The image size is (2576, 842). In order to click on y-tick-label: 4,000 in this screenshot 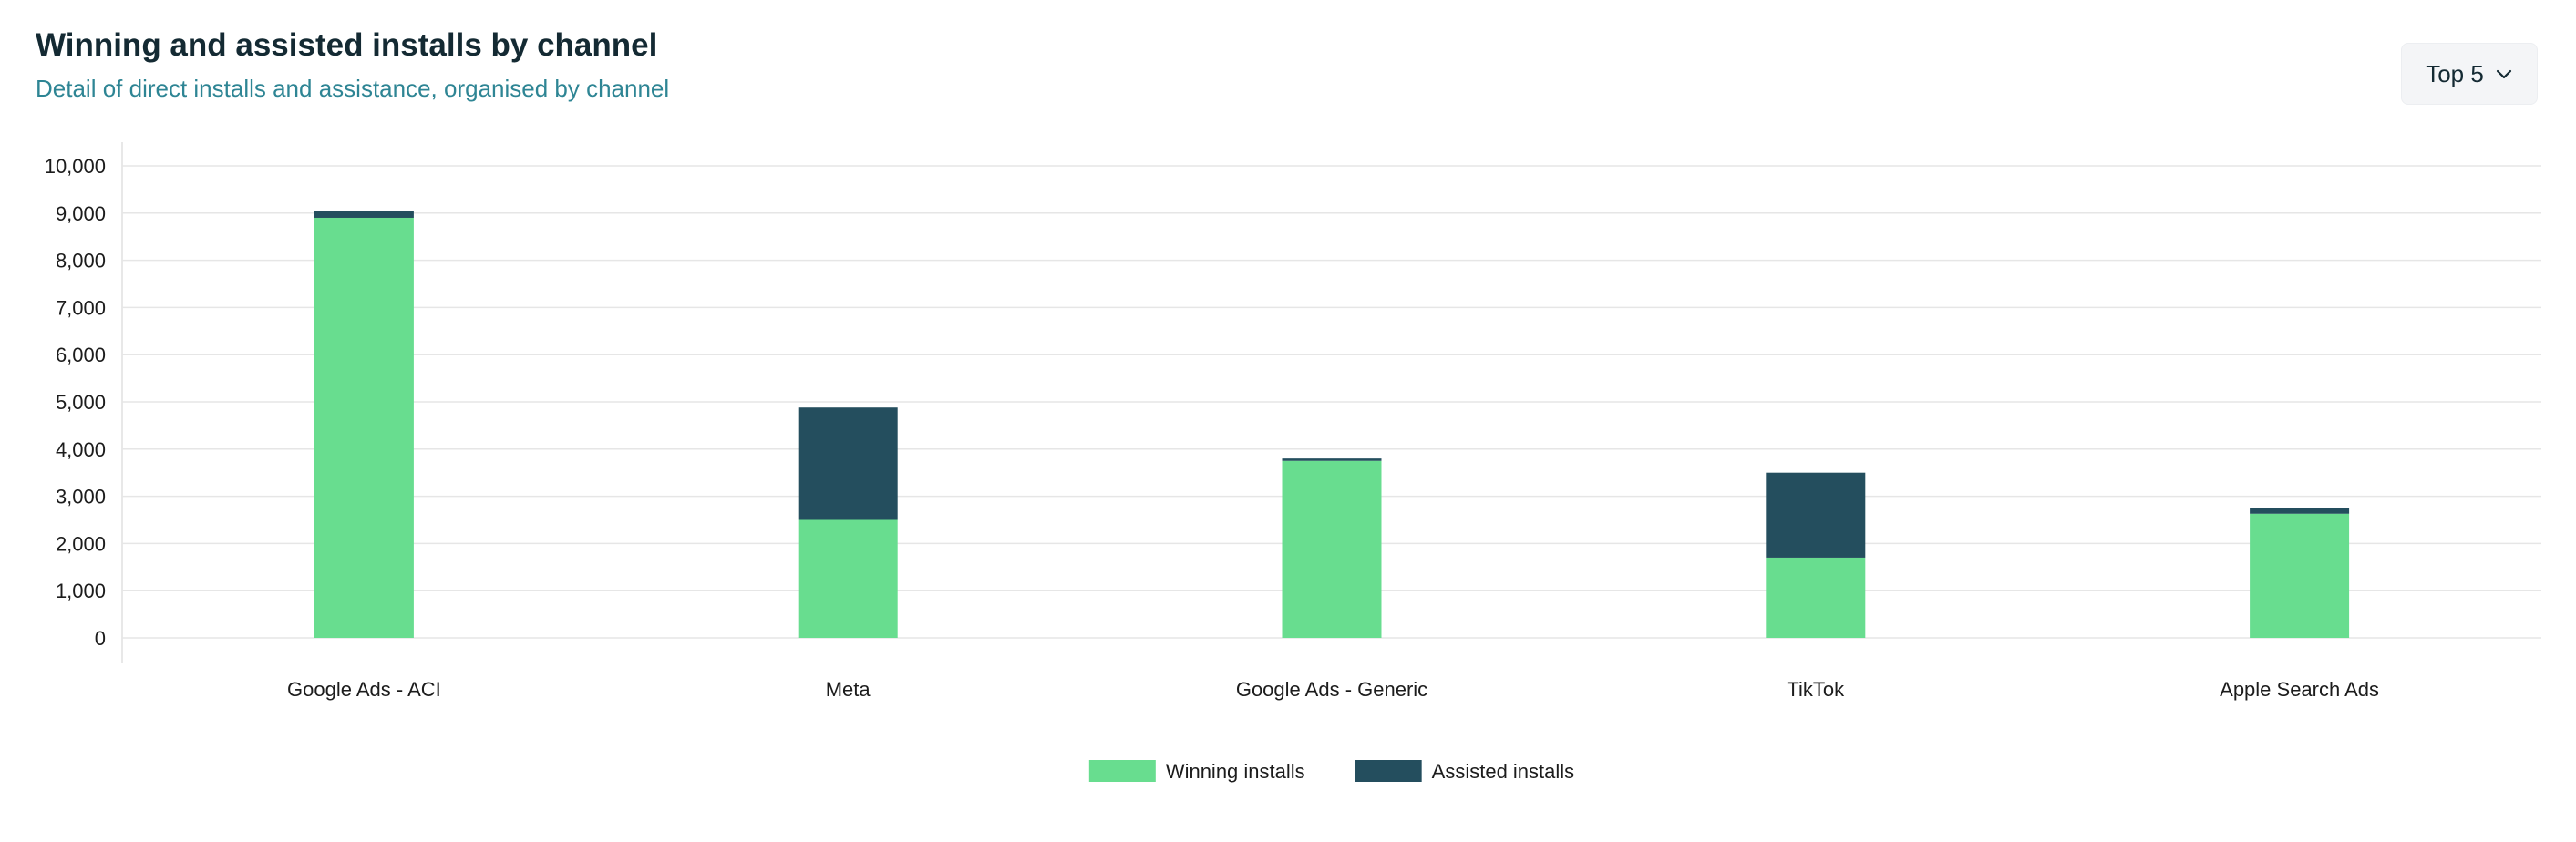, I will do `click(81, 450)`.